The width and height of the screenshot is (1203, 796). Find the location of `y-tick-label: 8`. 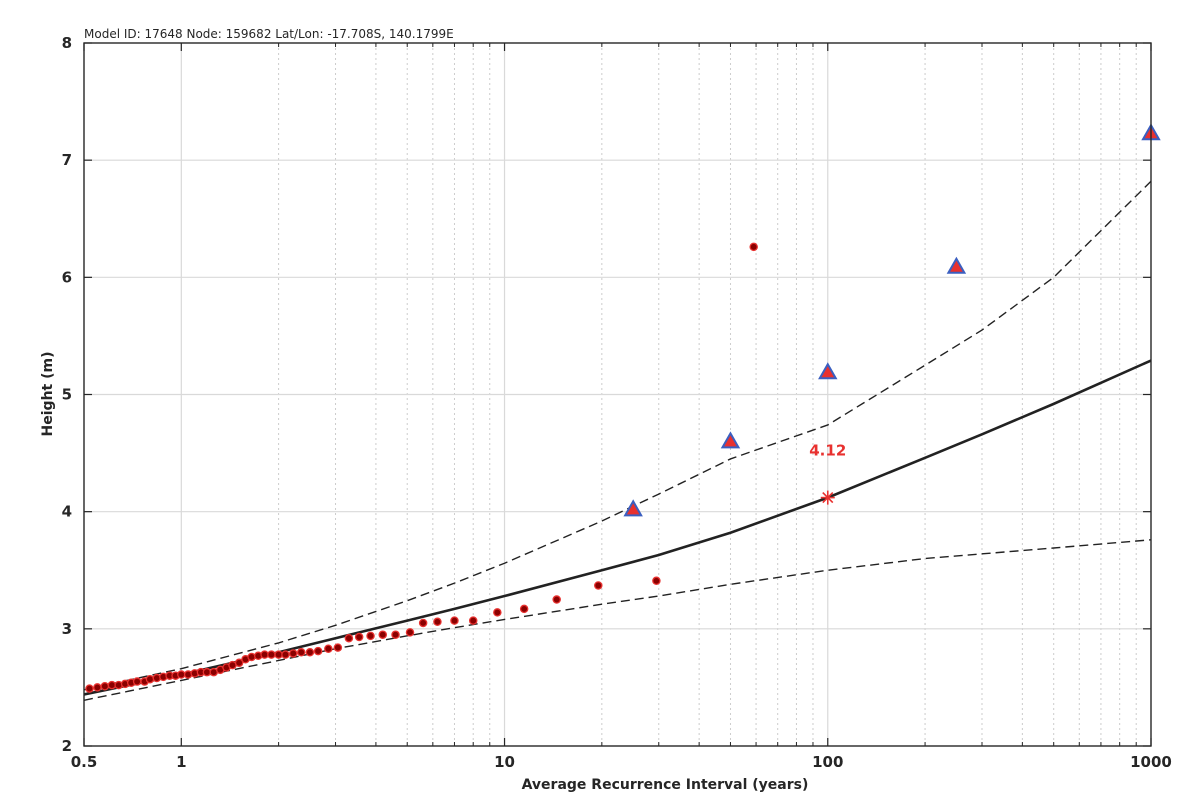

y-tick-label: 8 is located at coordinates (67, 43).